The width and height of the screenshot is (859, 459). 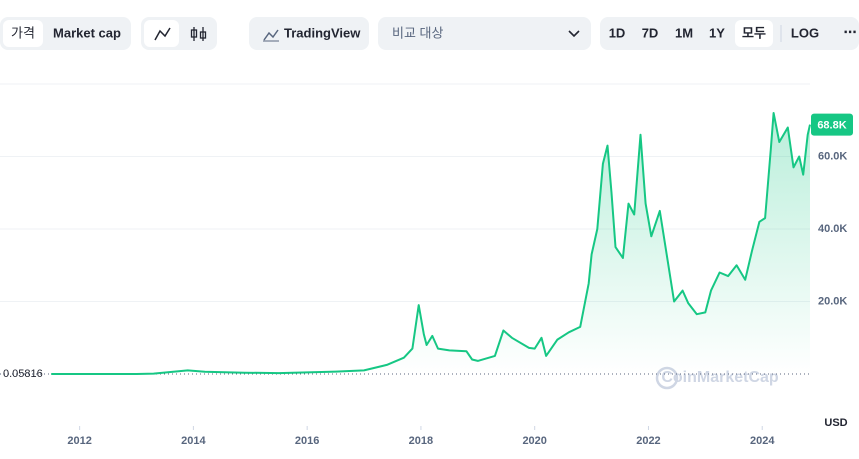 I want to click on y-tick-label: 40.0K, so click(x=832, y=229).